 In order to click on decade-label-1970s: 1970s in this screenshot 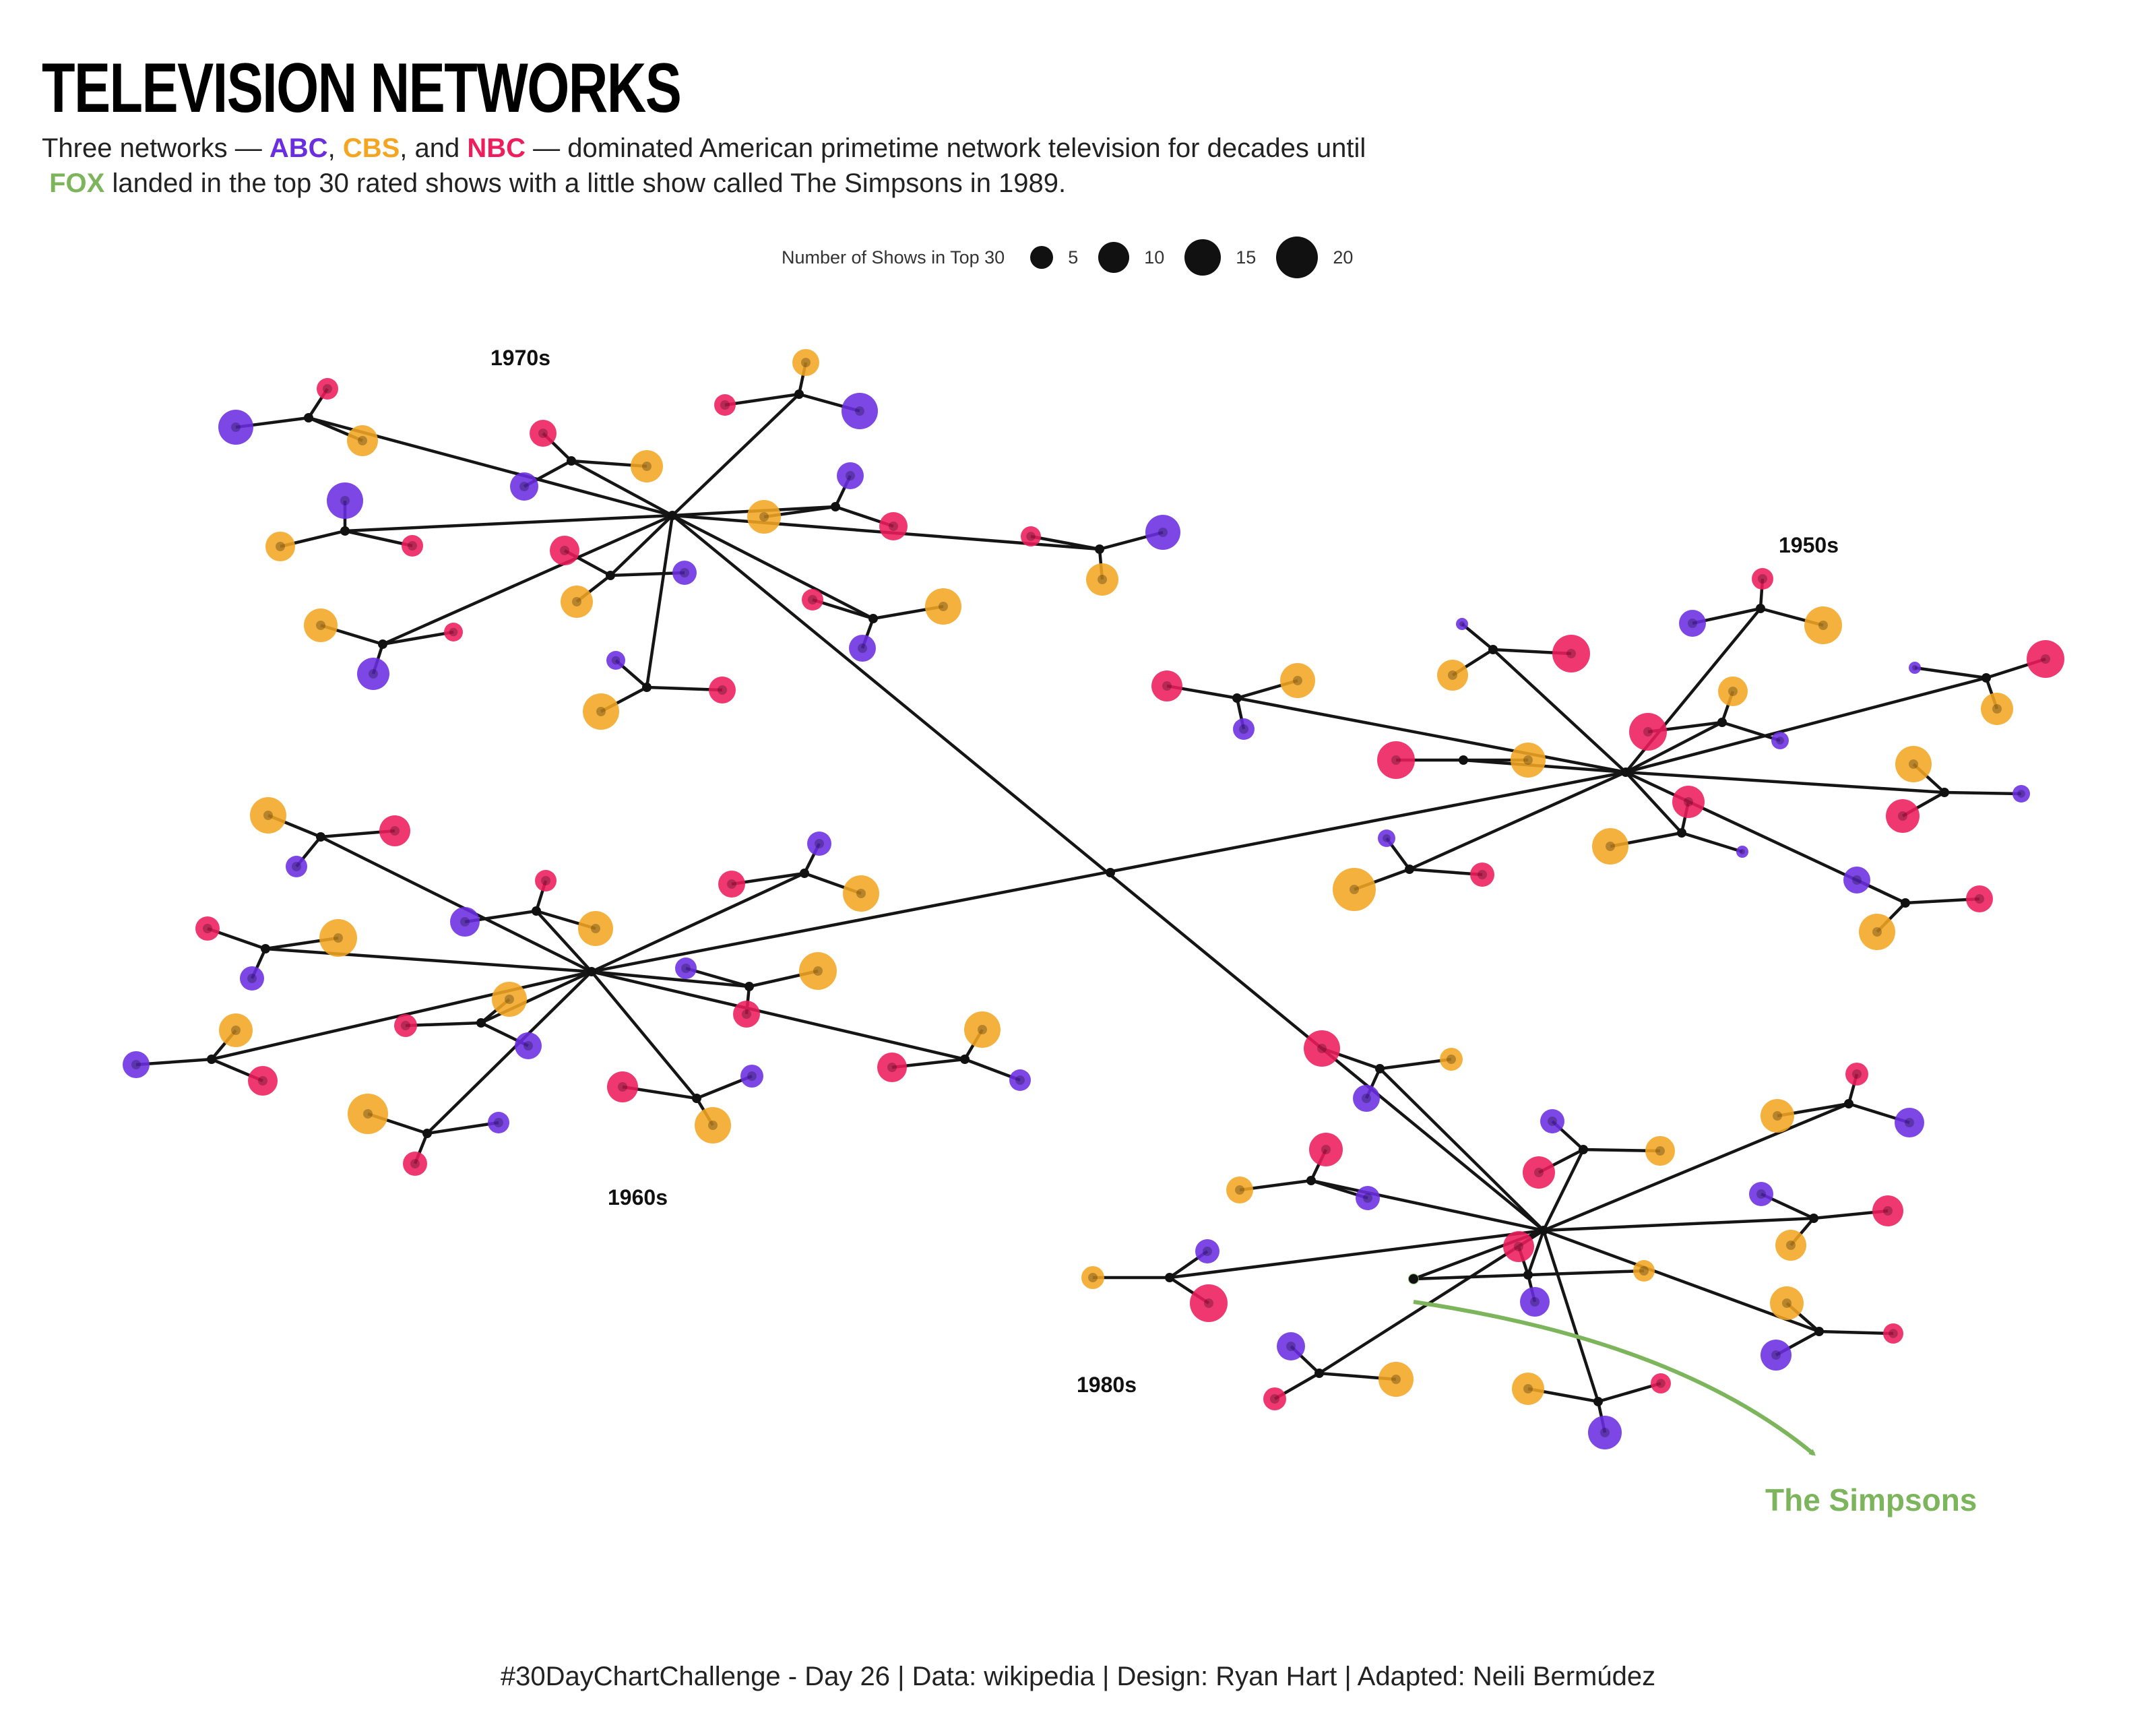, I will do `click(520, 358)`.